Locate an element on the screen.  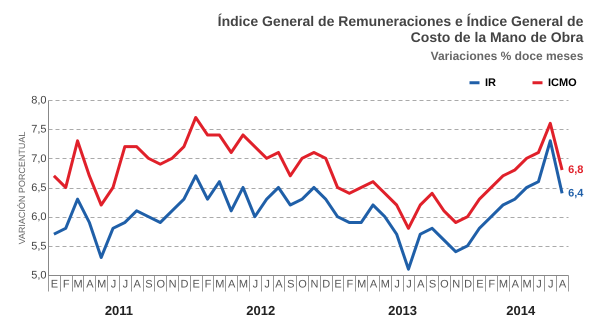
text: 2012 is located at coordinates (261, 310).